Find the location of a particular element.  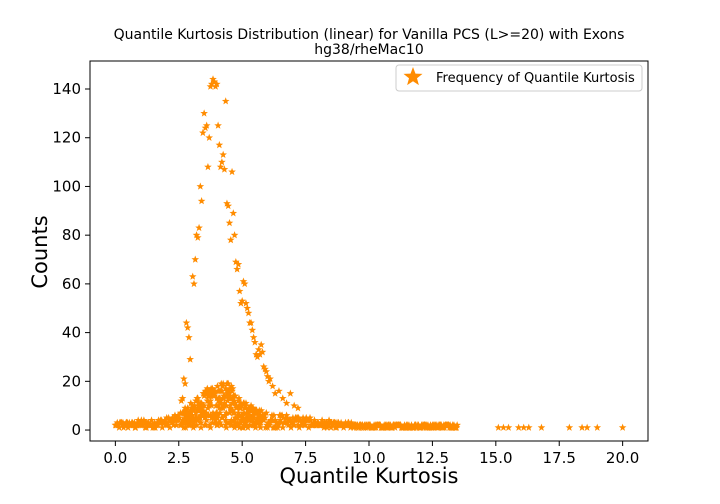

x-tick-label: 17.5 is located at coordinates (559, 458).